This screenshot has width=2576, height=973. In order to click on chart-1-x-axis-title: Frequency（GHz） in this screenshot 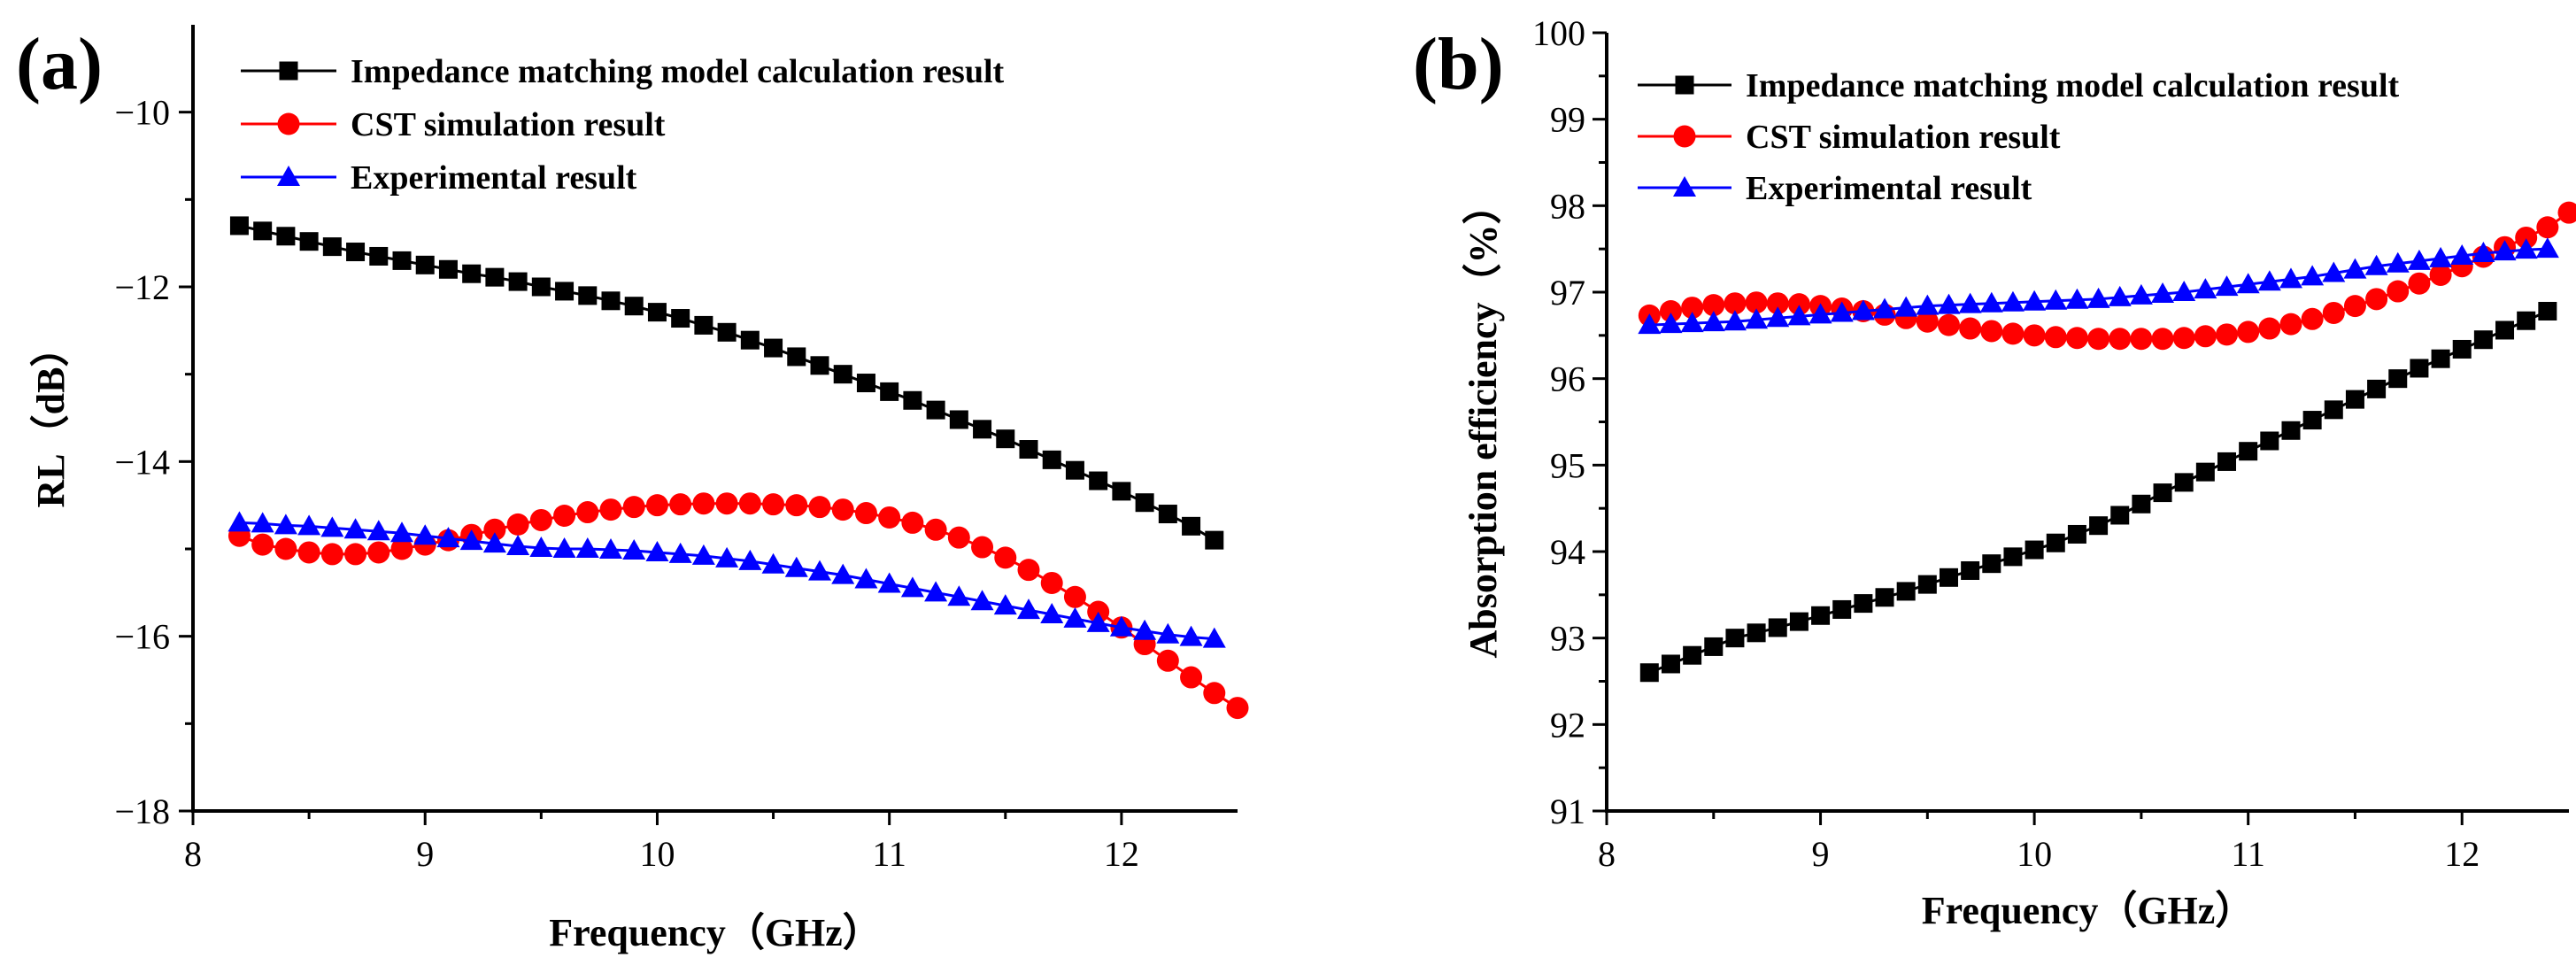, I will do `click(2088, 911)`.